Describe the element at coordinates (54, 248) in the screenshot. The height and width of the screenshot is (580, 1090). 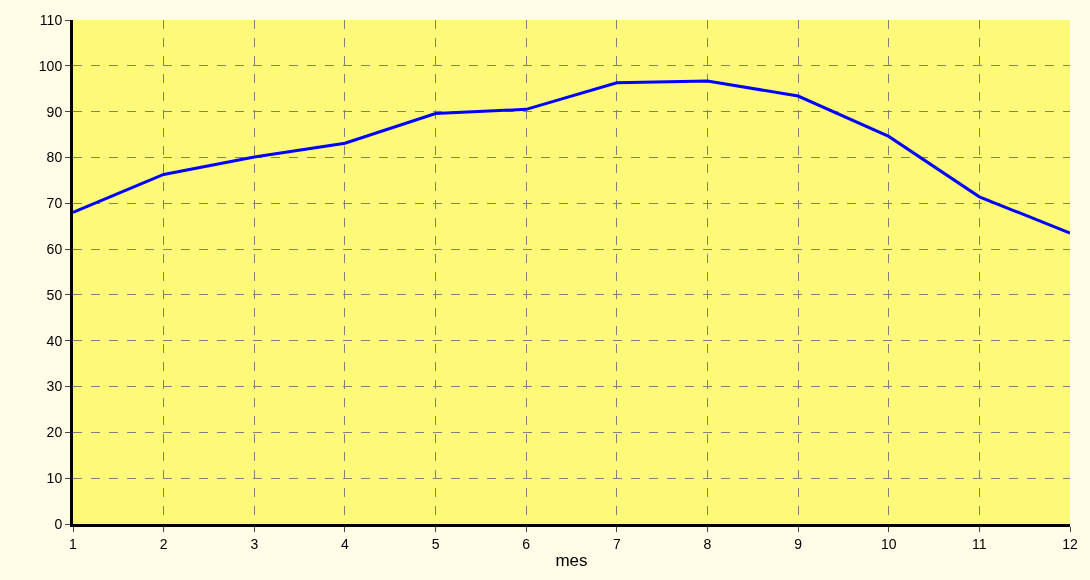
I see `y-tick-label: 60` at that location.